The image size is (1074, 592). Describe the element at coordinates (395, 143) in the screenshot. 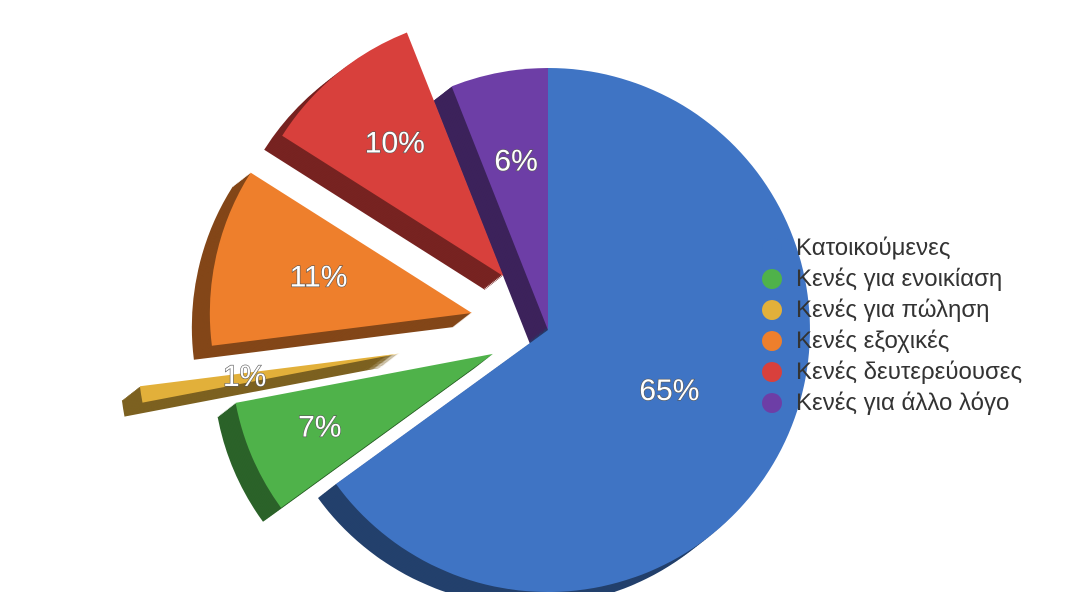

I see `slice-label-vacant-secondary: 10%` at that location.